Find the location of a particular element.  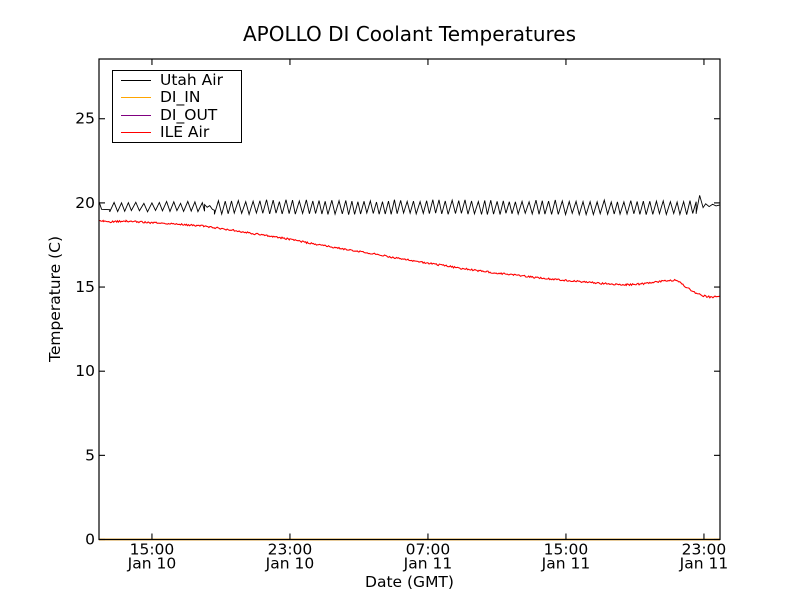

legend-label-utah-air: Utah Air is located at coordinates (191, 80).